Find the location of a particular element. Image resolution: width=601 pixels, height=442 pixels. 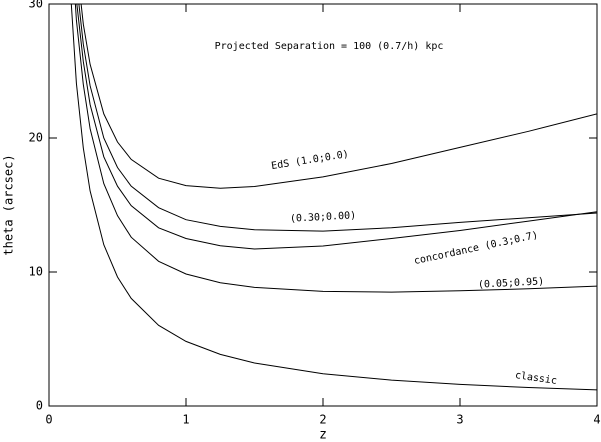

y-tick-label: 20 is located at coordinates (36, 138).